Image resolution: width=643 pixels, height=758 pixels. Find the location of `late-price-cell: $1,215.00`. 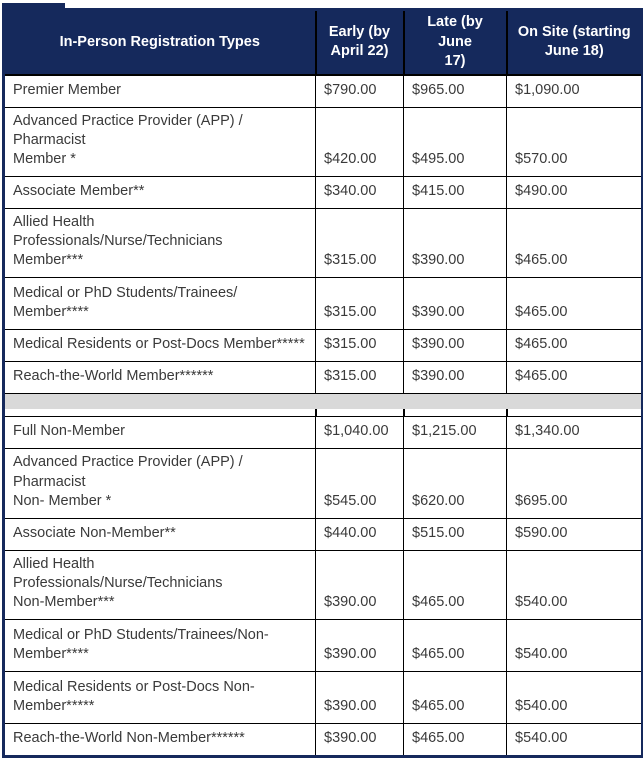

late-price-cell: $1,215.00 is located at coordinates (455, 433).